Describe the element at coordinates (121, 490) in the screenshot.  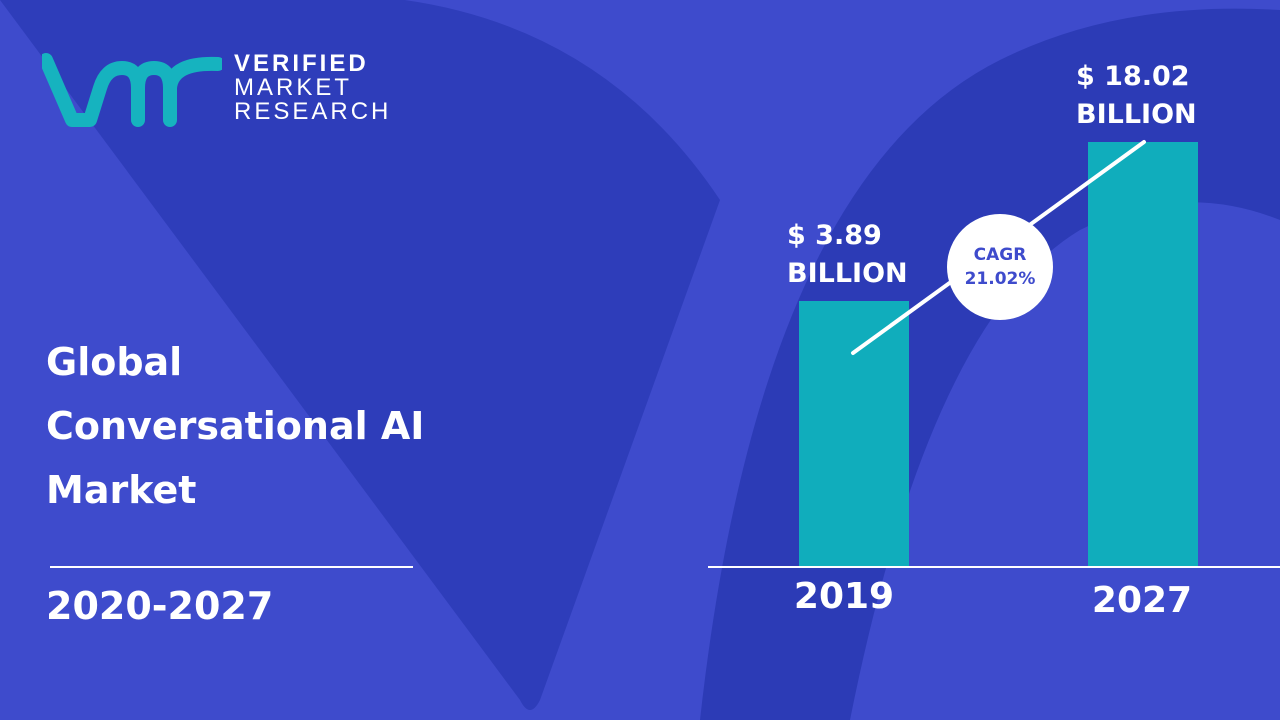
I see `title-line: Market` at that location.